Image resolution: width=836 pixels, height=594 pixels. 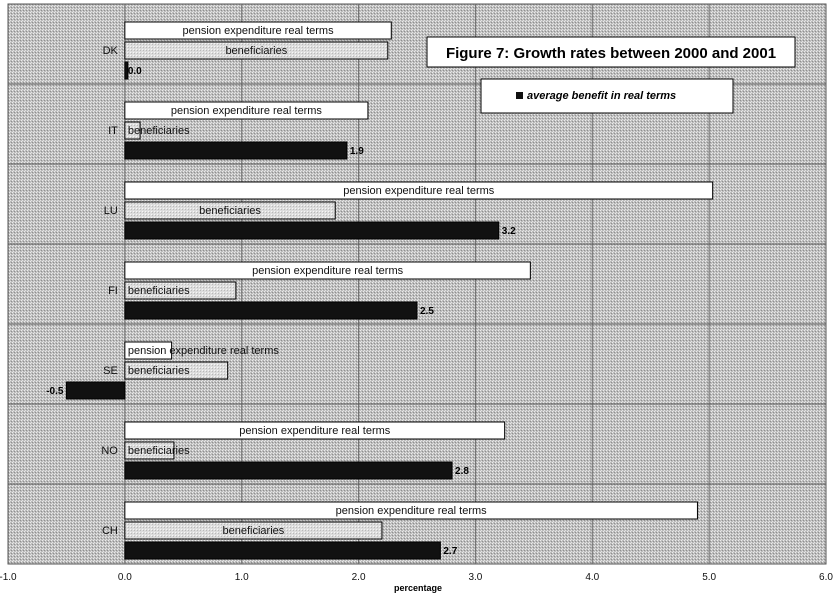 I want to click on category-label: SE, so click(x=110, y=371).